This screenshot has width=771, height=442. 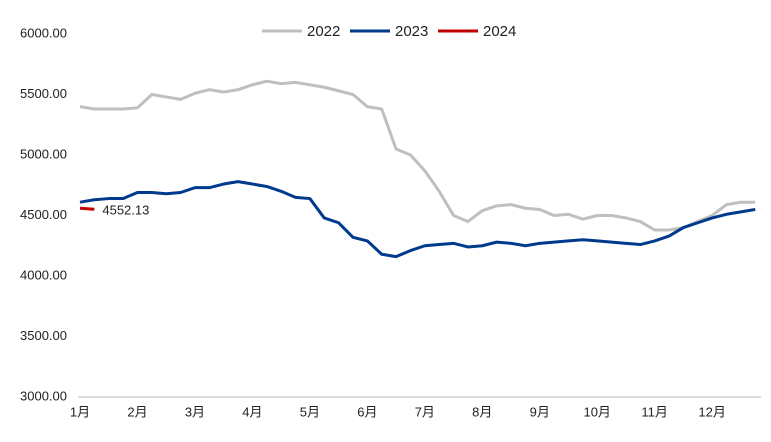 What do you see at coordinates (711, 411) in the screenshot?
I see `x-tick-label: 12月` at bounding box center [711, 411].